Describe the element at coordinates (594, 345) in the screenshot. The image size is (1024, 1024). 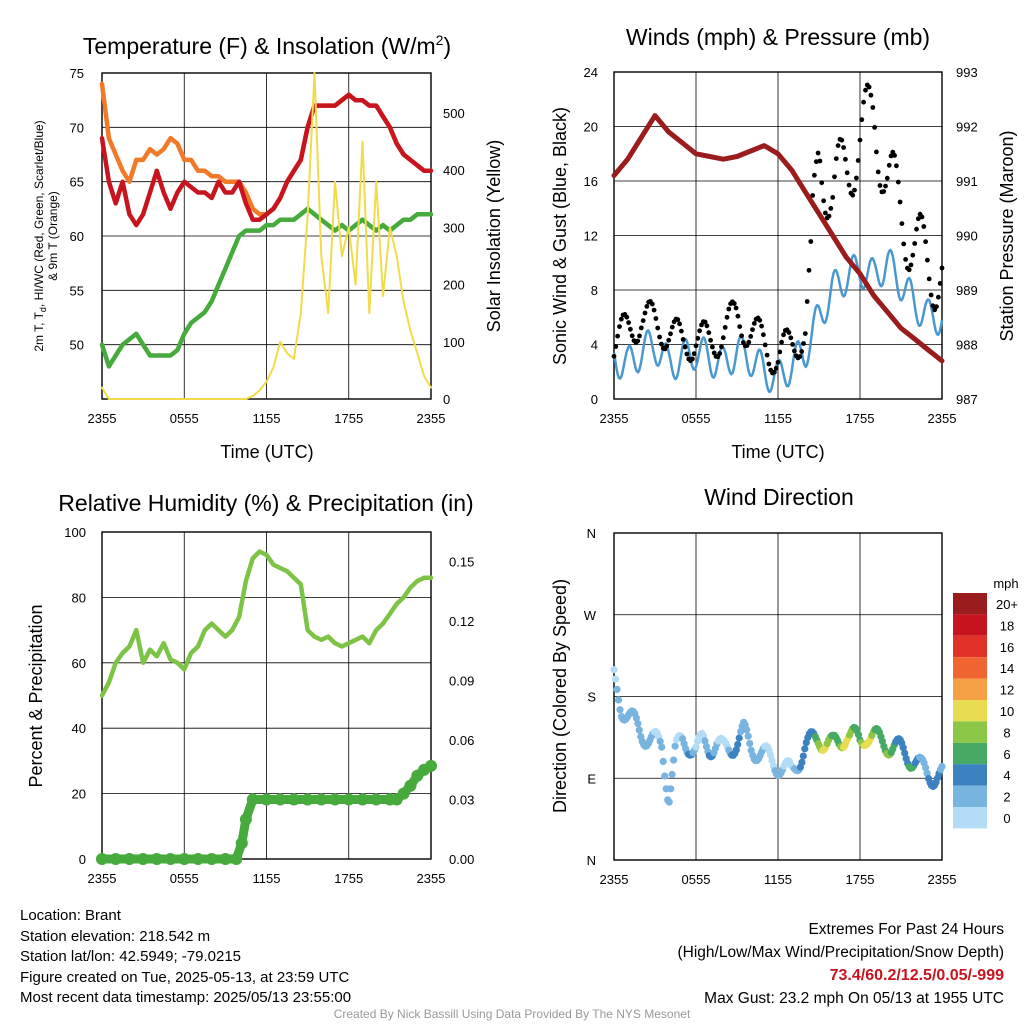
I see `winds-ytick: 4` at that location.